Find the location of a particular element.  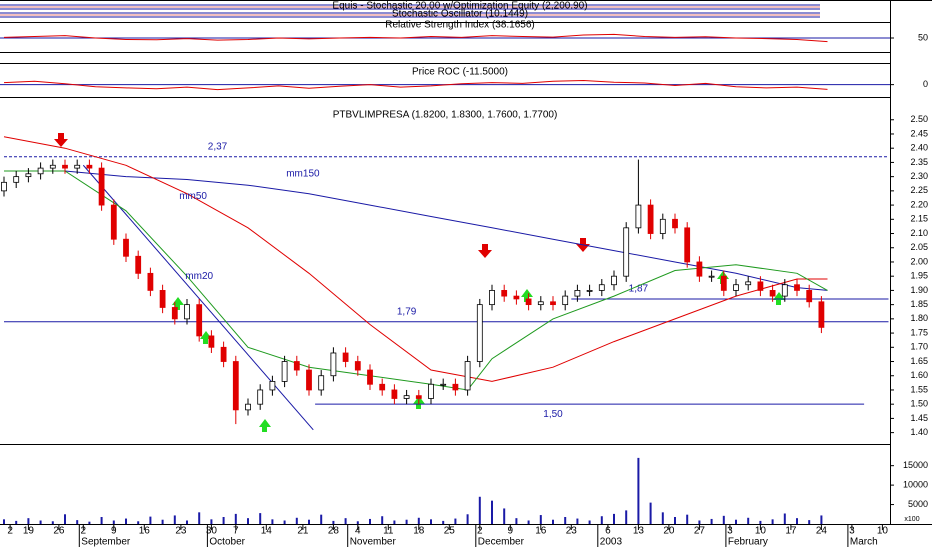

y-tick-label: 10000 is located at coordinates (915, 484).